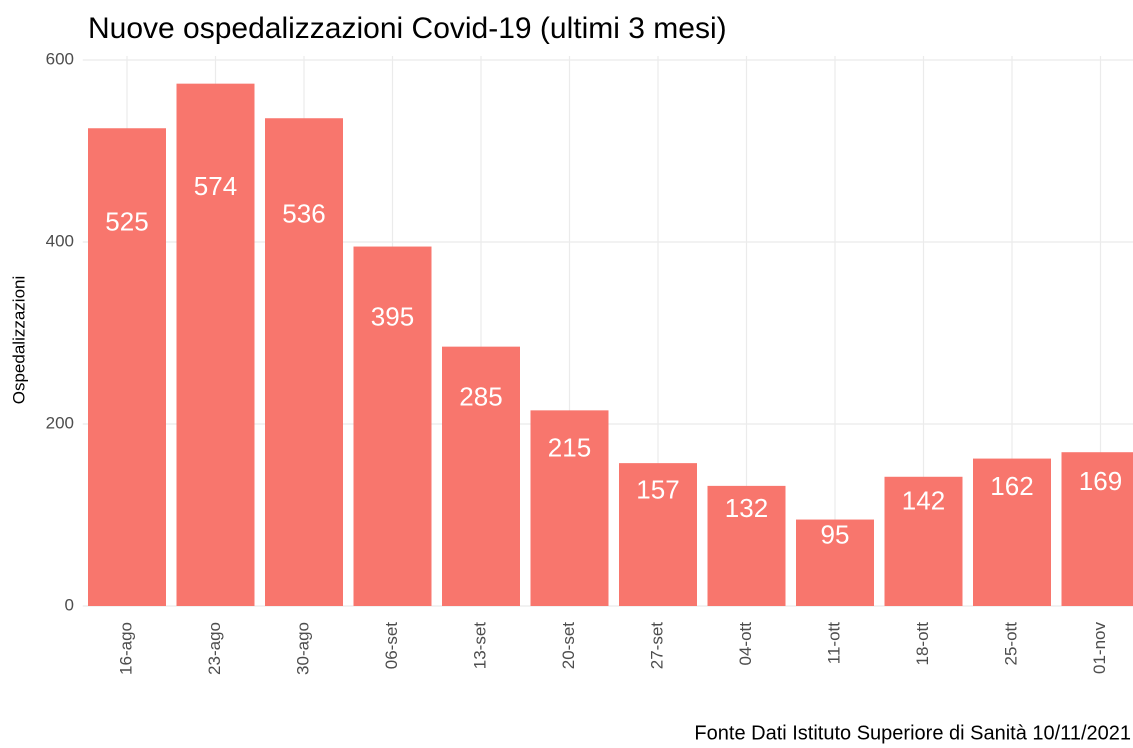 This screenshot has height=748, width=1133. Describe the element at coordinates (214, 648) in the screenshot. I see `x-tick-label: 23-ago` at that location.